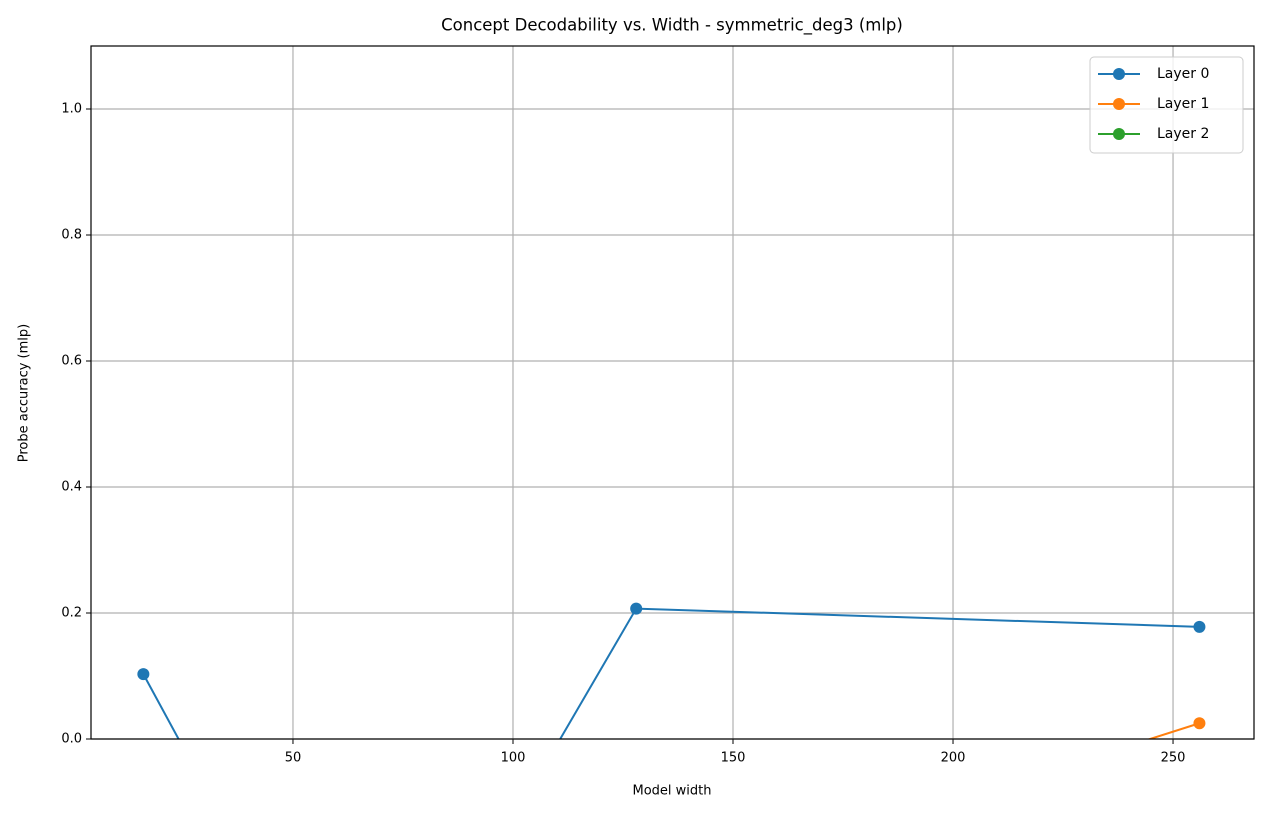  Describe the element at coordinates (71, 487) in the screenshot. I see `y-tick-label: 0.4` at that location.